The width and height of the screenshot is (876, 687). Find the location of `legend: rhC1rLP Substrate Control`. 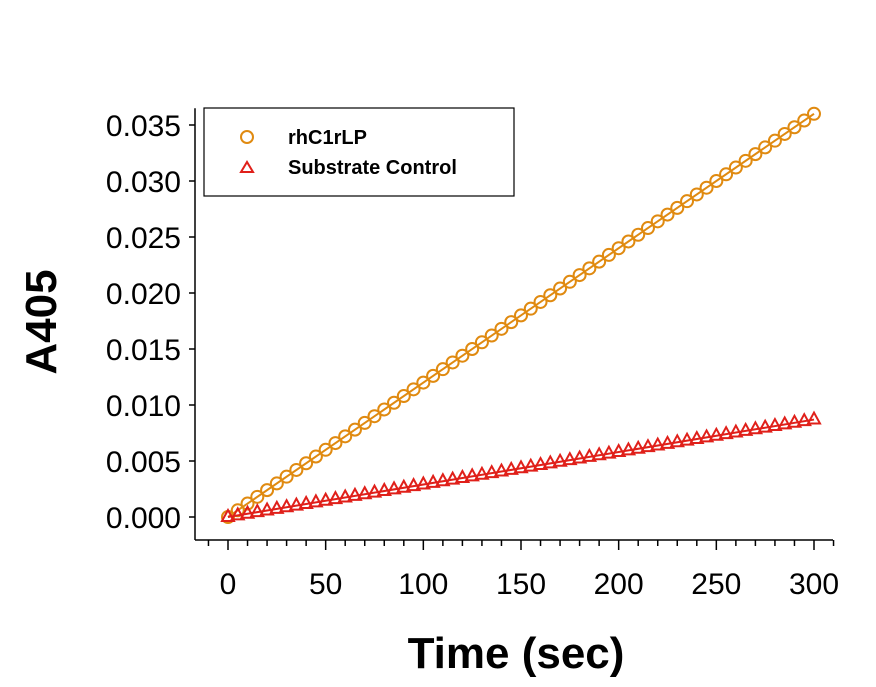

legend: rhC1rLP Substrate Control is located at coordinates (359, 152).